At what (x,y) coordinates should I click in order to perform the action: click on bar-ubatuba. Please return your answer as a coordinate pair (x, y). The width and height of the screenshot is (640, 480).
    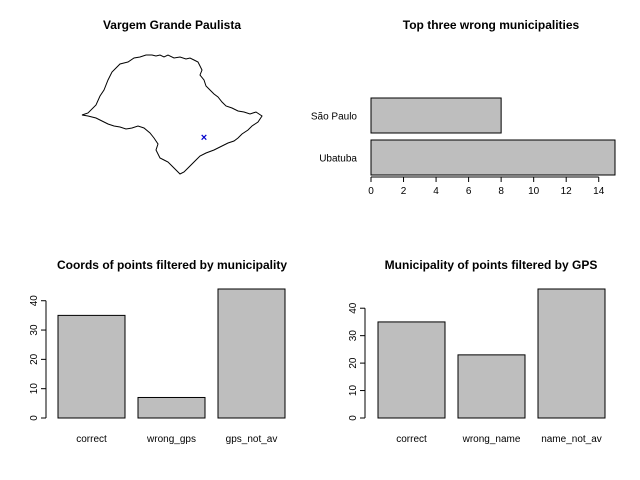
    Looking at the image, I should click on (493, 157).